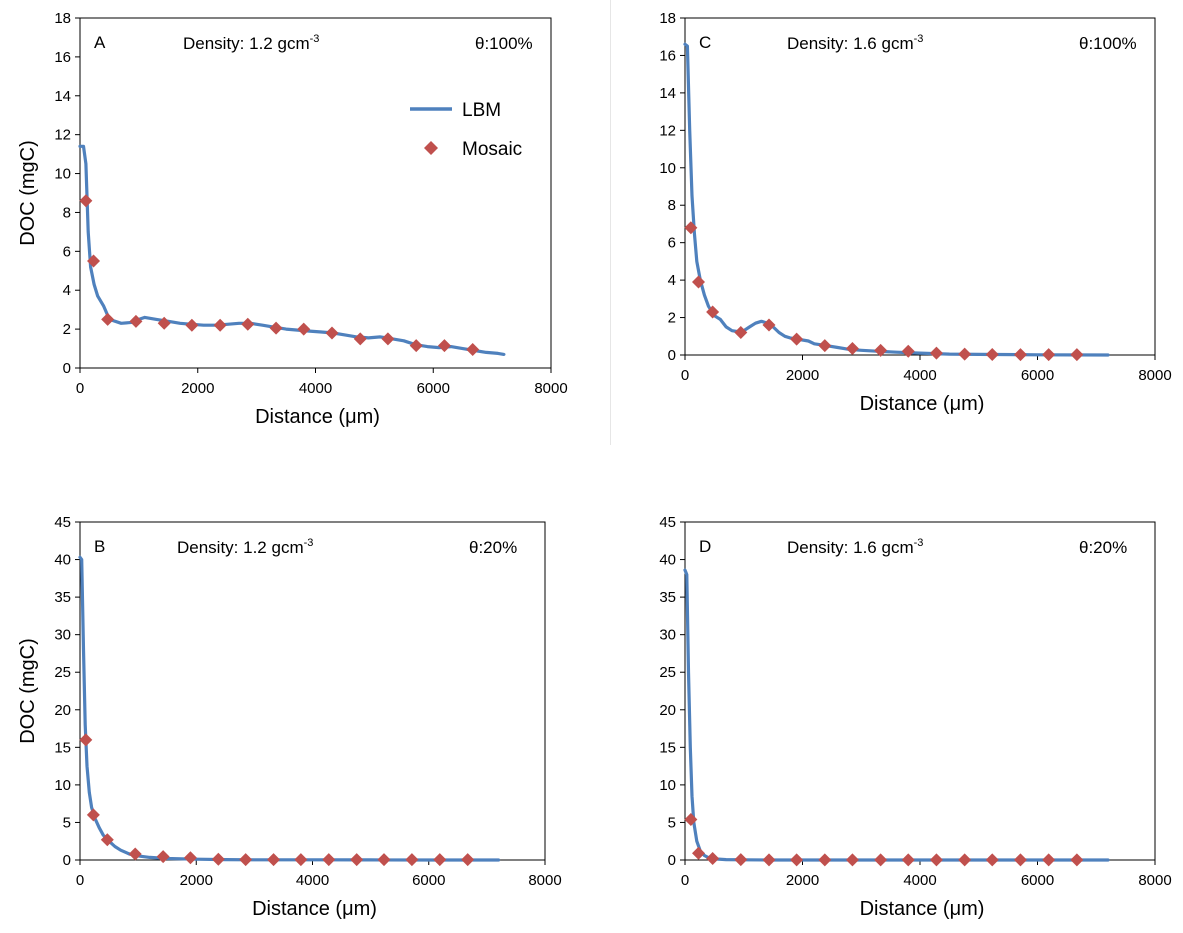 Image resolution: width=1183 pixels, height=933 pixels. Describe the element at coordinates (67, 251) in the screenshot. I see `y-tick-label: 6` at that location.